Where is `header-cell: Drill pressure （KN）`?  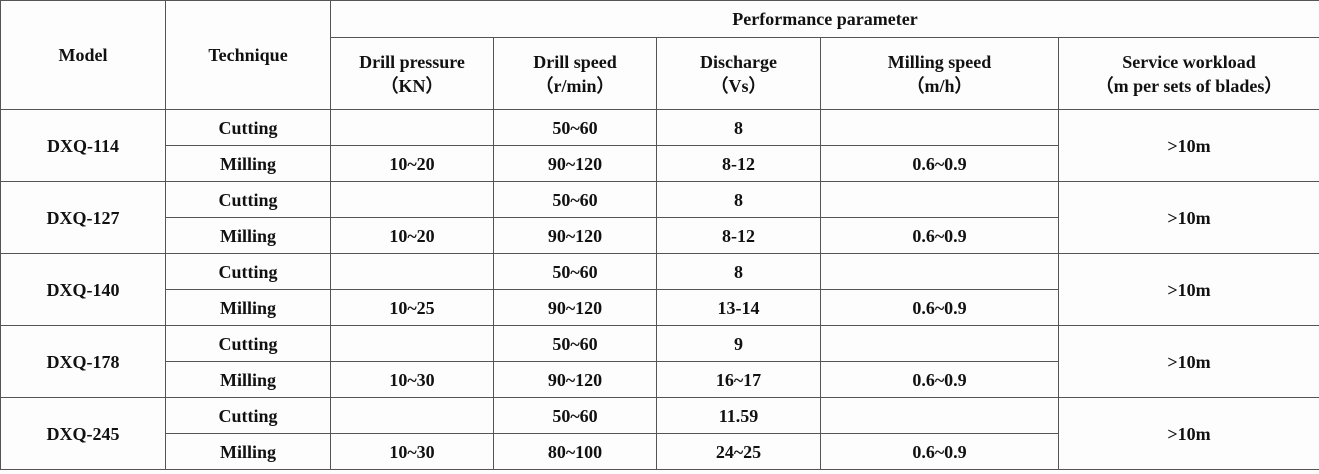 header-cell: Drill pressure （KN） is located at coordinates (412, 73).